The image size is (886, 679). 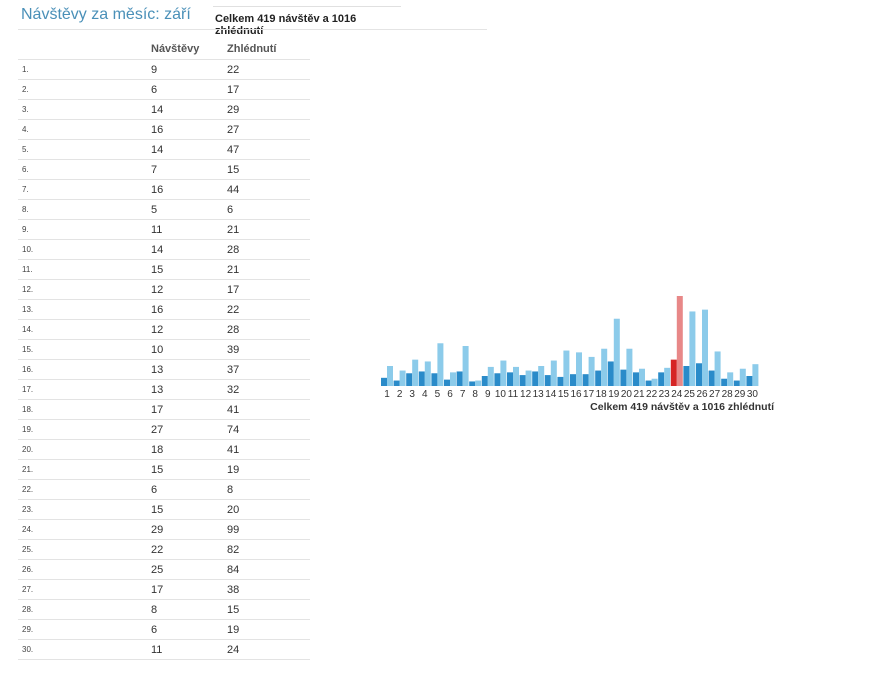 What do you see at coordinates (189, 169) in the screenshot?
I see `visits-cell: 7` at bounding box center [189, 169].